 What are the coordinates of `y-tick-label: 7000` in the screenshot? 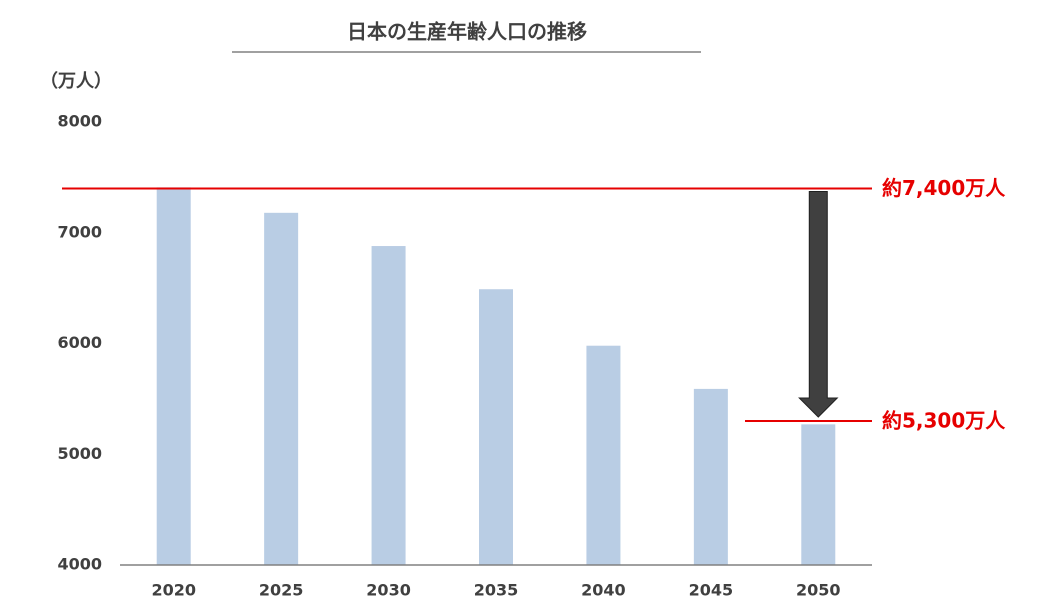 It's located at (79, 231).